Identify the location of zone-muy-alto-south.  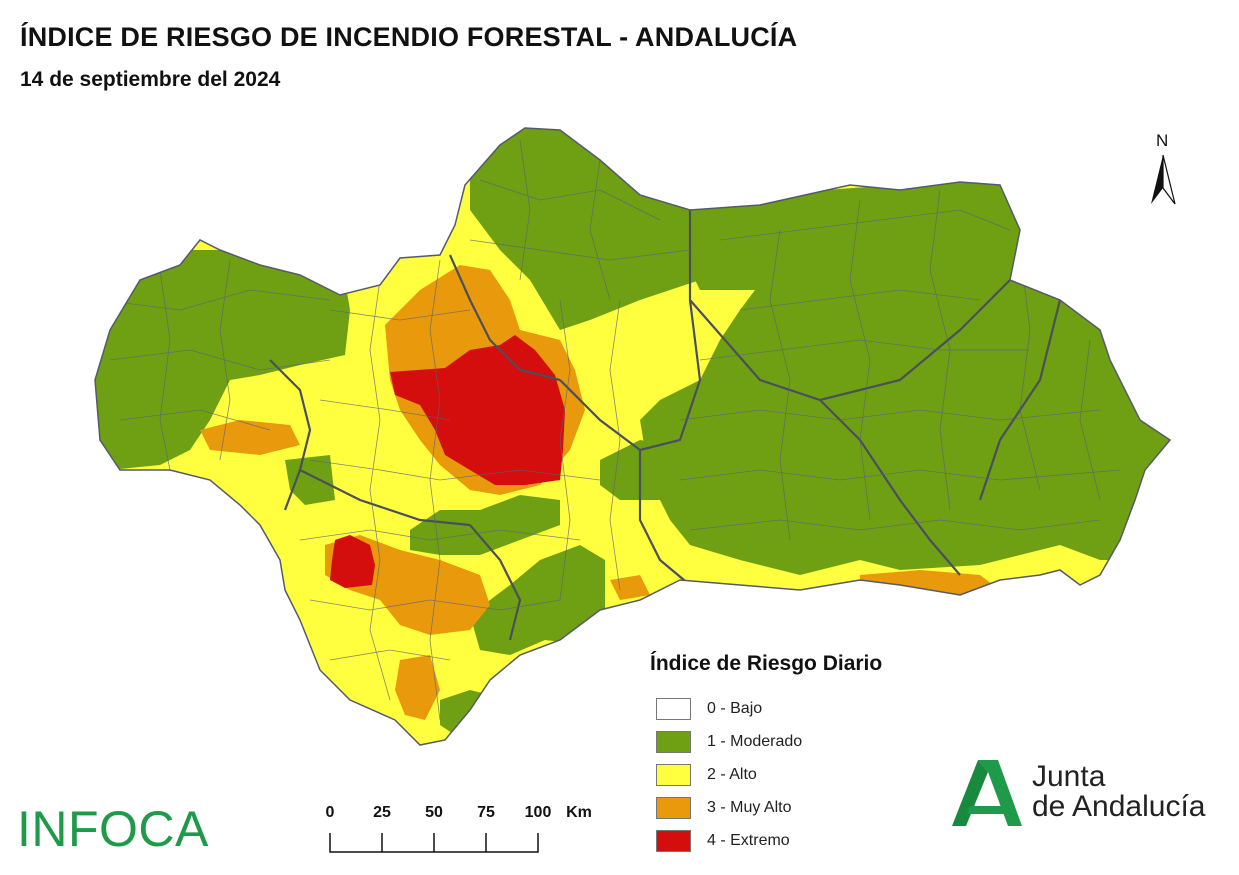
(417, 687).